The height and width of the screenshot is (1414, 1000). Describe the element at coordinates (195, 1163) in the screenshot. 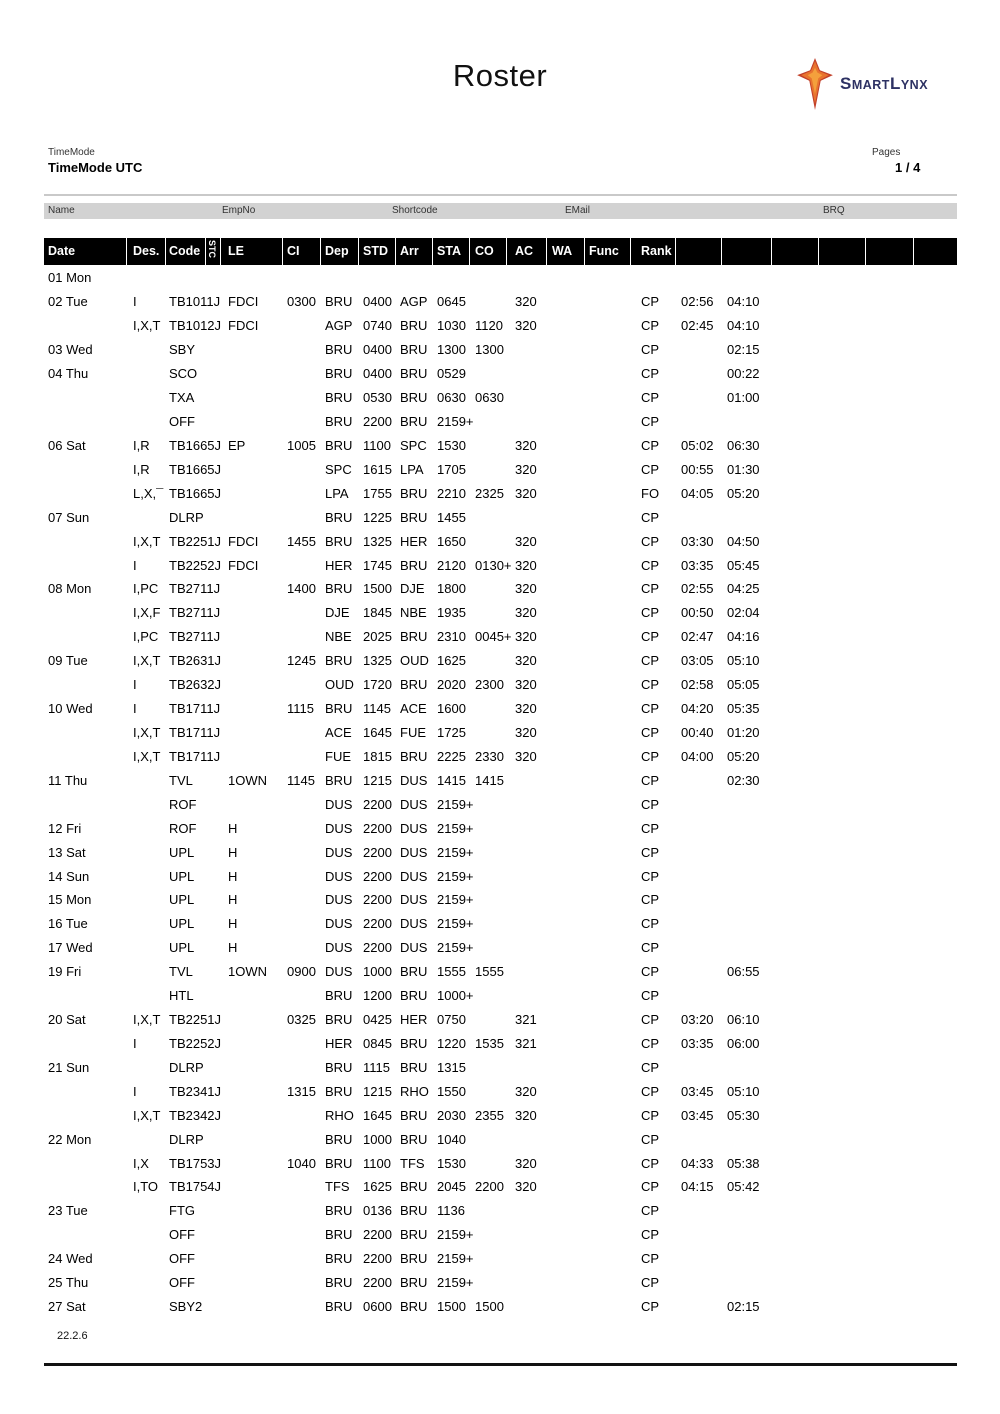

I see `cell-code: TB1753J` at that location.